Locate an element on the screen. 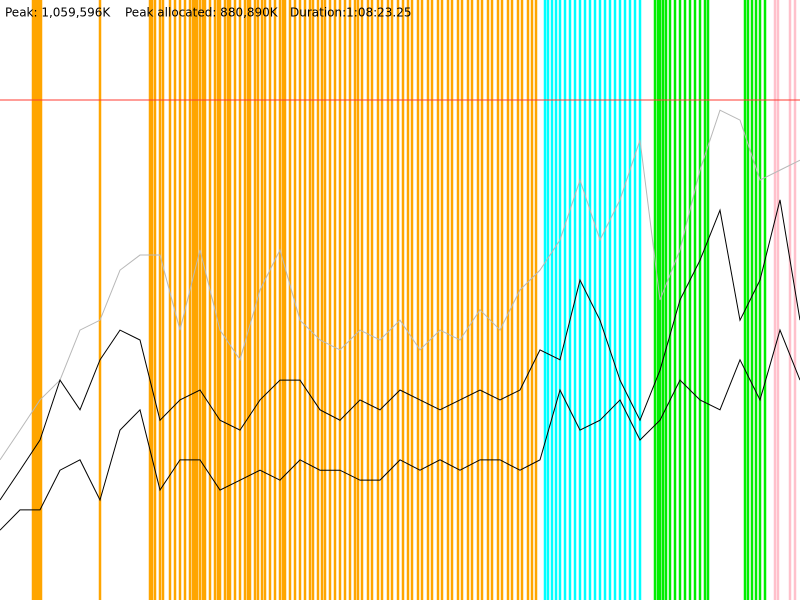 The height and width of the screenshot is (600, 800). peak-label: Peak: 1,059,596K is located at coordinates (58, 13).